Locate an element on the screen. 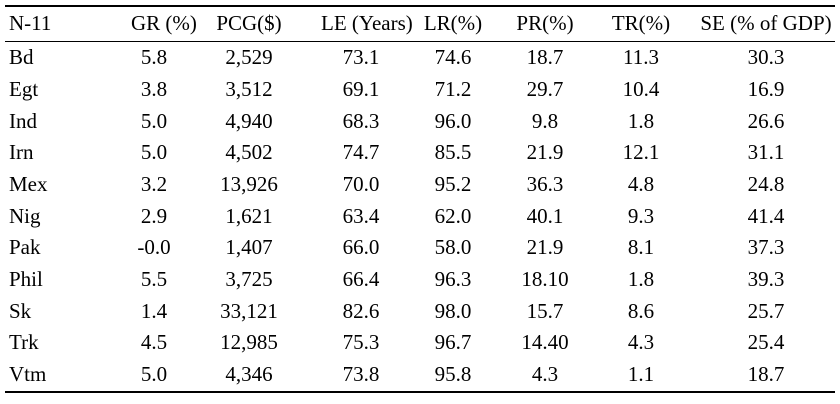 The width and height of the screenshot is (840, 404). cell-vtm-le: 73.8 is located at coordinates (361, 374).